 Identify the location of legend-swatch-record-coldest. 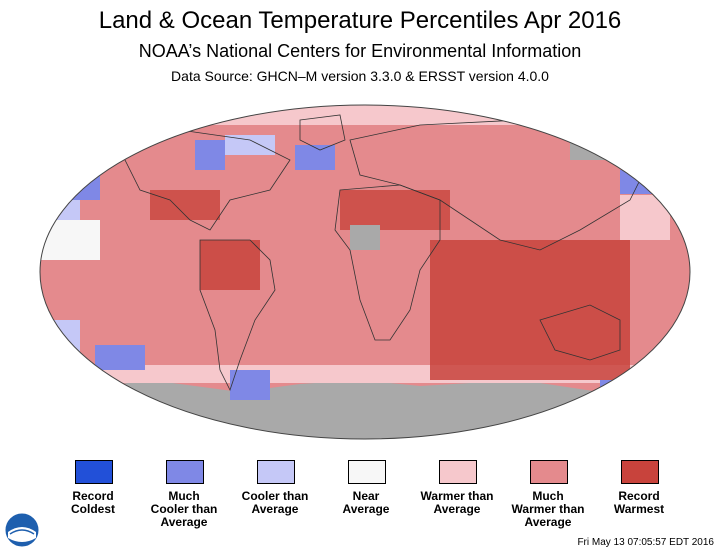
(94, 472).